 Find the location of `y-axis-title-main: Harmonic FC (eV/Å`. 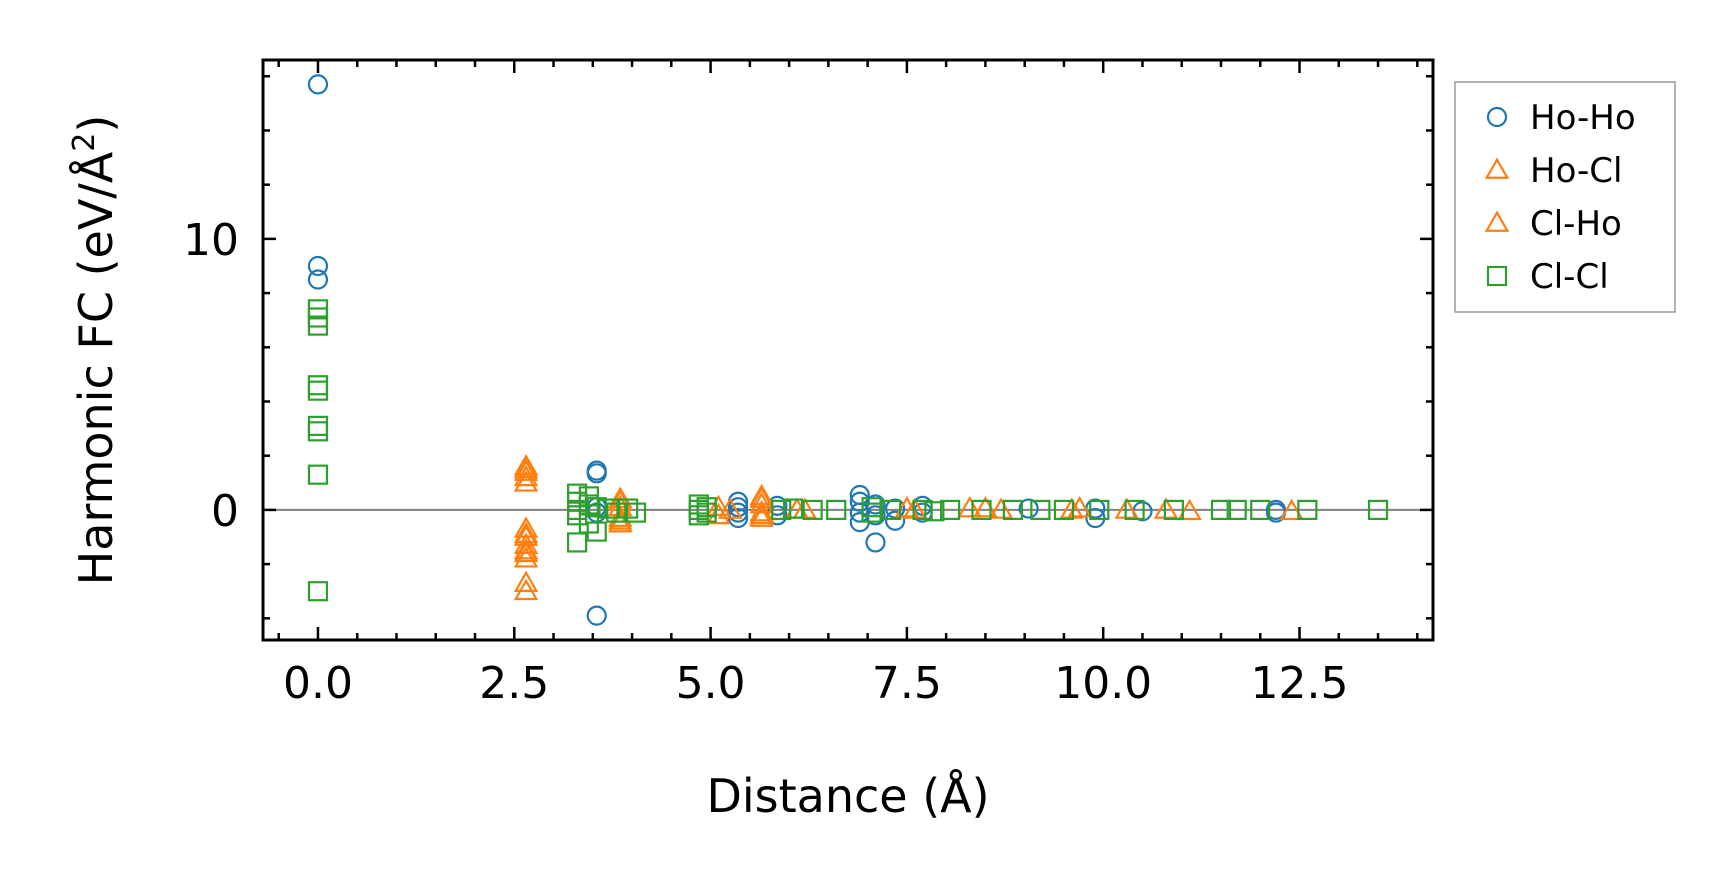

y-axis-title-main: Harmonic FC (eV/Å is located at coordinates (96, 368).